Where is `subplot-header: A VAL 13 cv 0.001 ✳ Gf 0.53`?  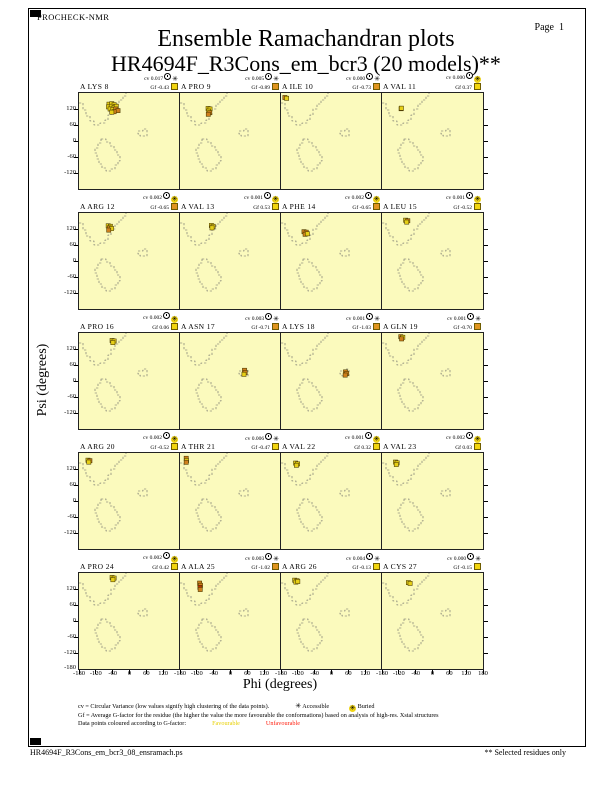 subplot-header: A VAL 13 cv 0.001 ✳ Gf 0.53 is located at coordinates (229, 201).